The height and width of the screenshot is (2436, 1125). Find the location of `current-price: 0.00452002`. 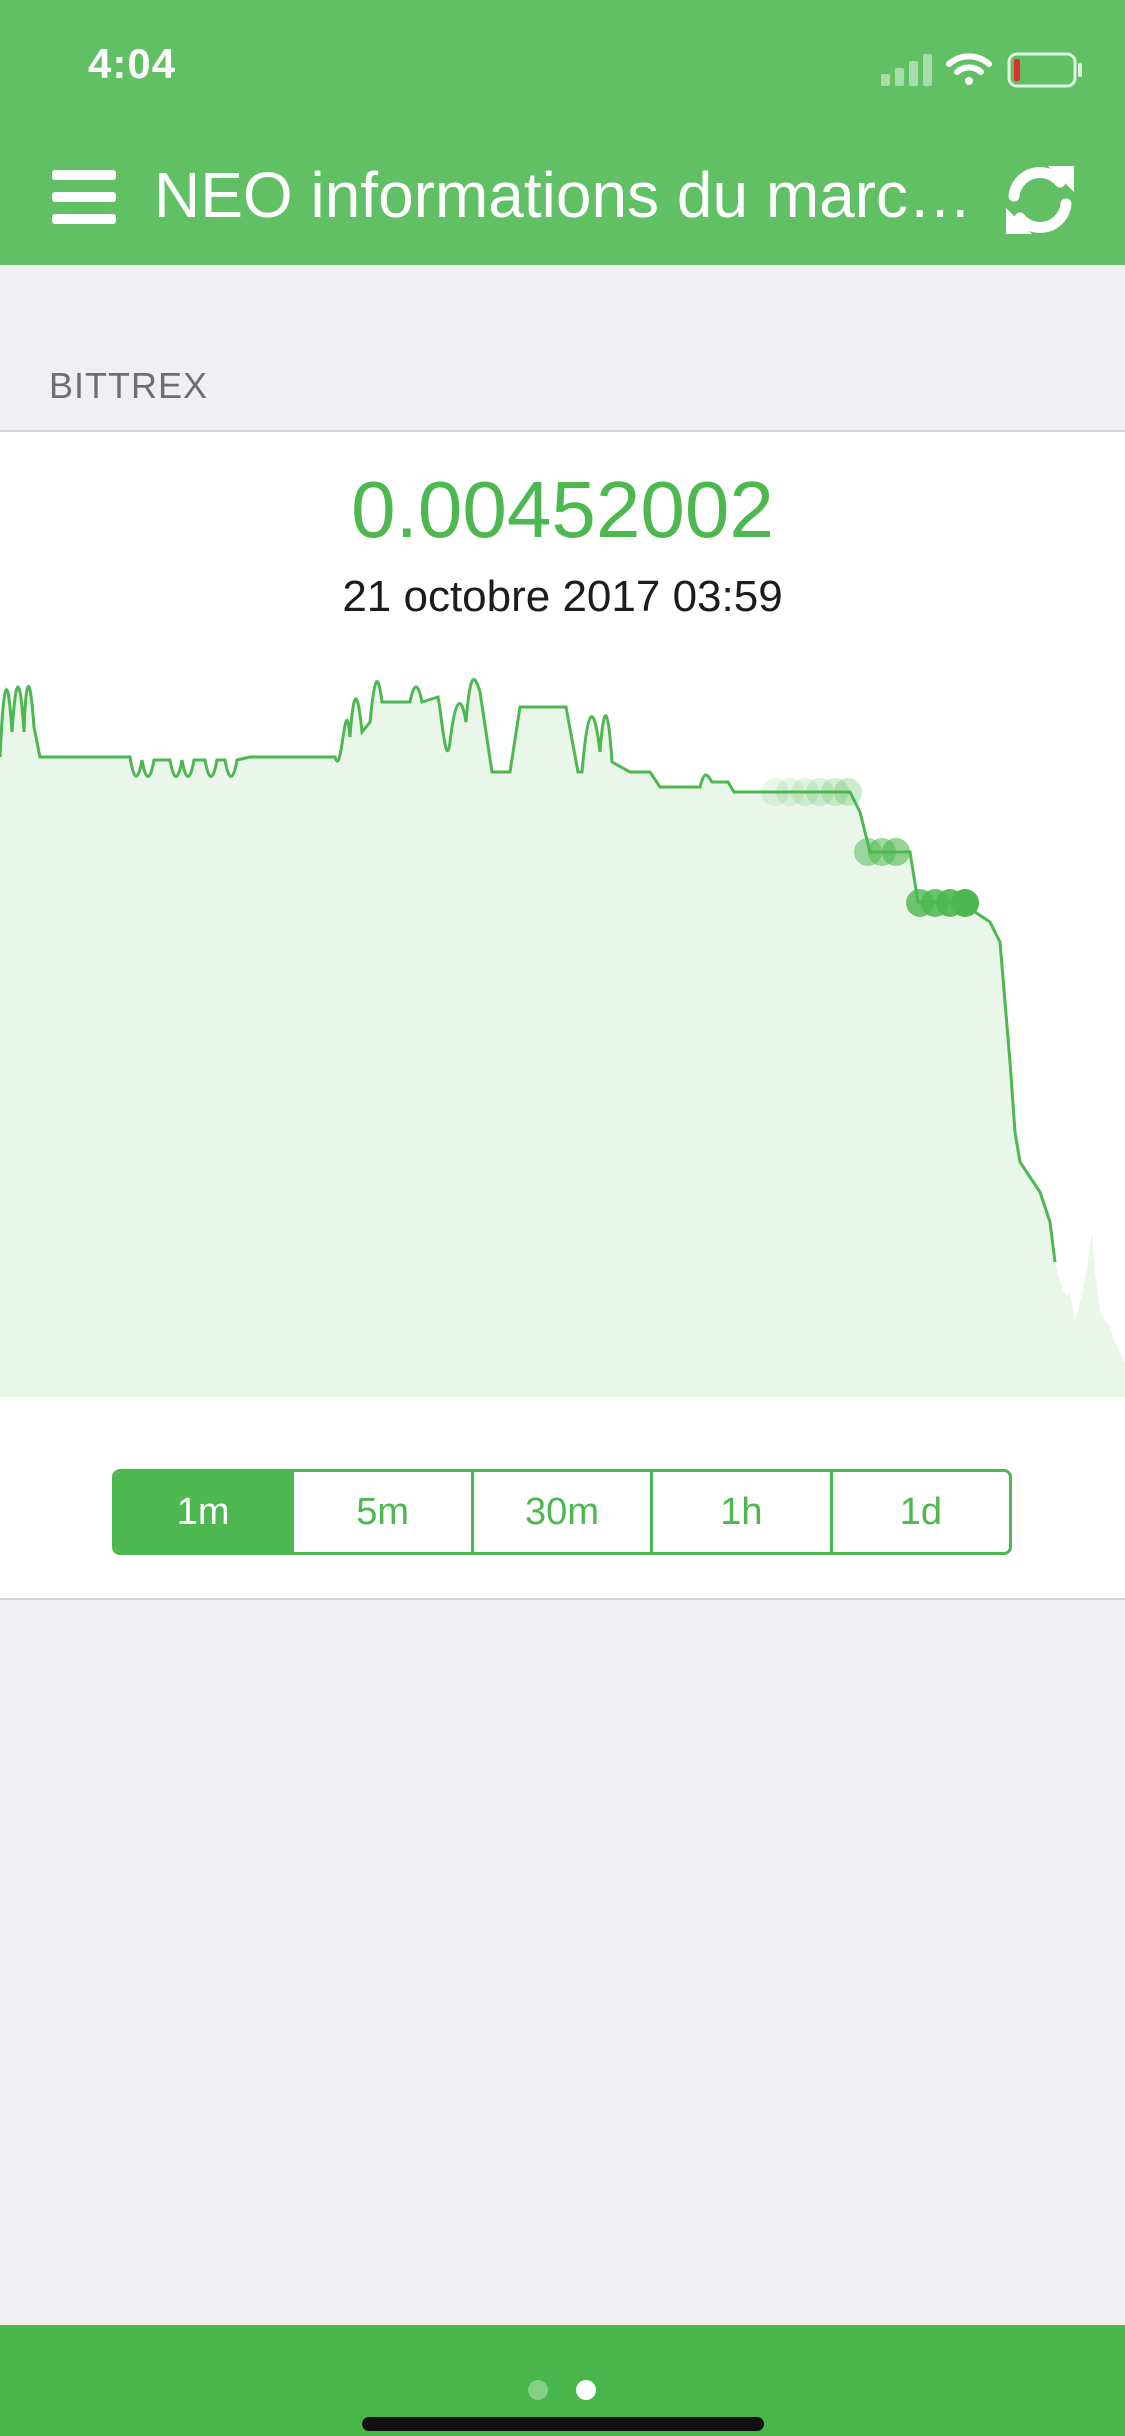

current-price: 0.00452002 is located at coordinates (562, 509).